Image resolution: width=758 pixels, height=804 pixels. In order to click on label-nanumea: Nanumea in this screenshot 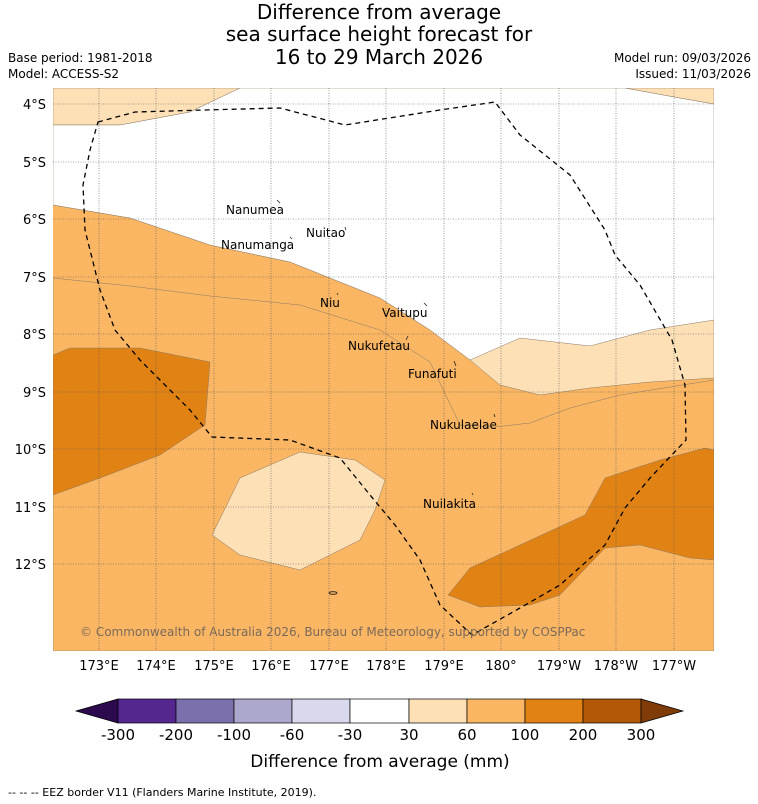, I will do `click(255, 210)`.